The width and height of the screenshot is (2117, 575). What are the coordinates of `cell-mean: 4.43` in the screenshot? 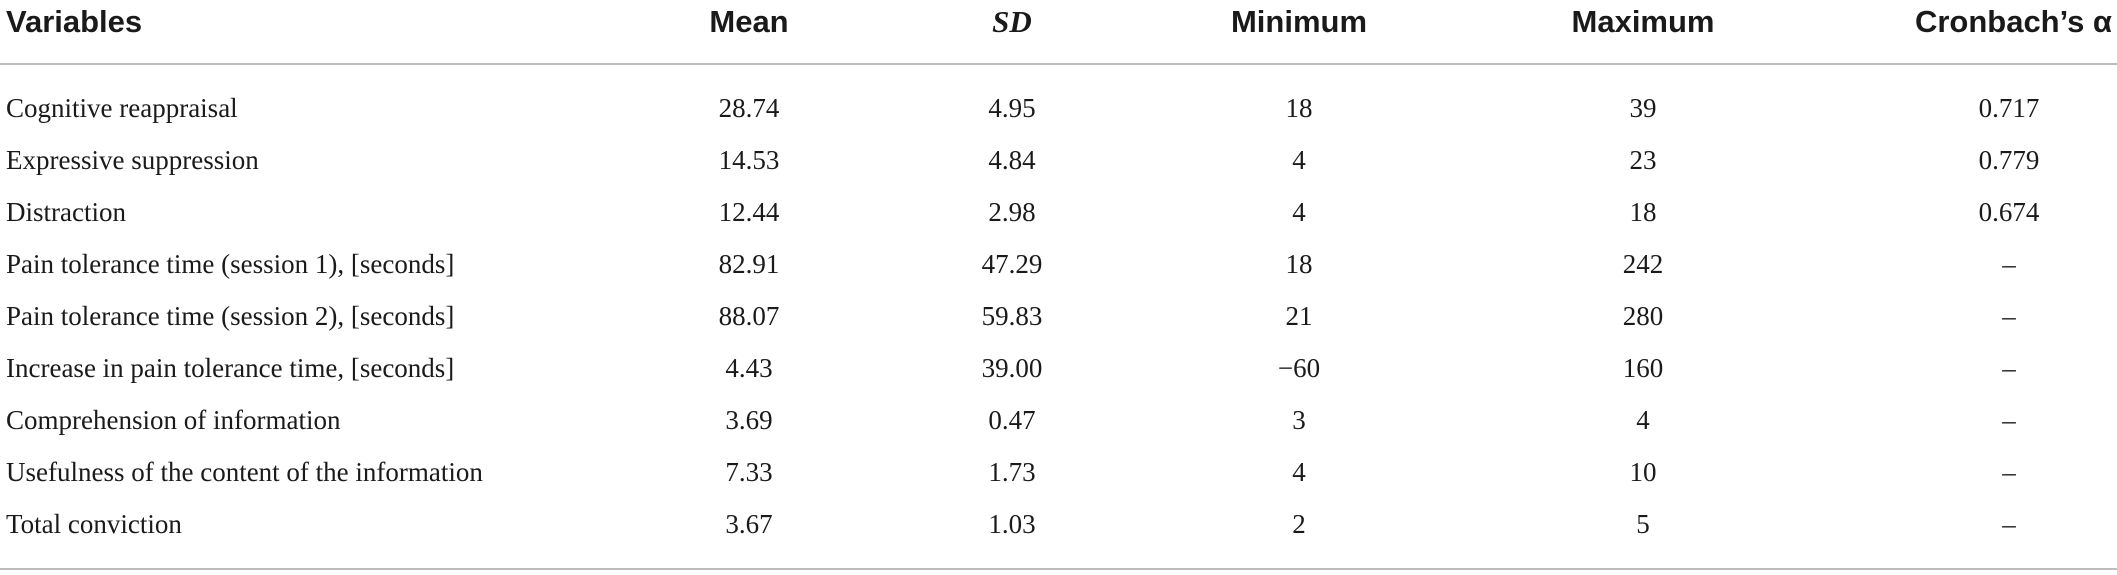 It's located at (749, 368).